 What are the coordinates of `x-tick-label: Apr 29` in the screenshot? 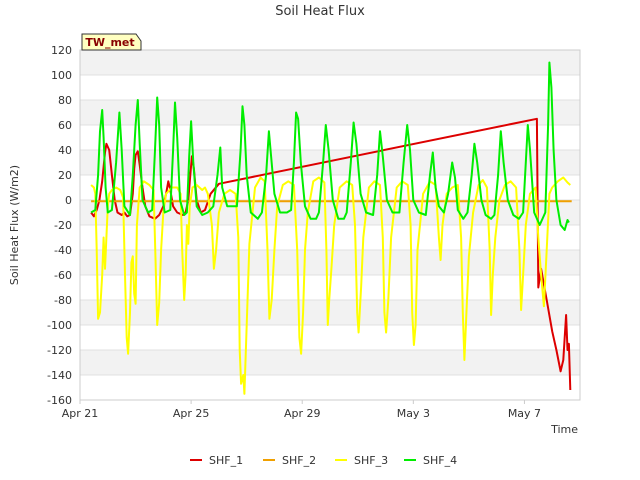 It's located at (302, 413).